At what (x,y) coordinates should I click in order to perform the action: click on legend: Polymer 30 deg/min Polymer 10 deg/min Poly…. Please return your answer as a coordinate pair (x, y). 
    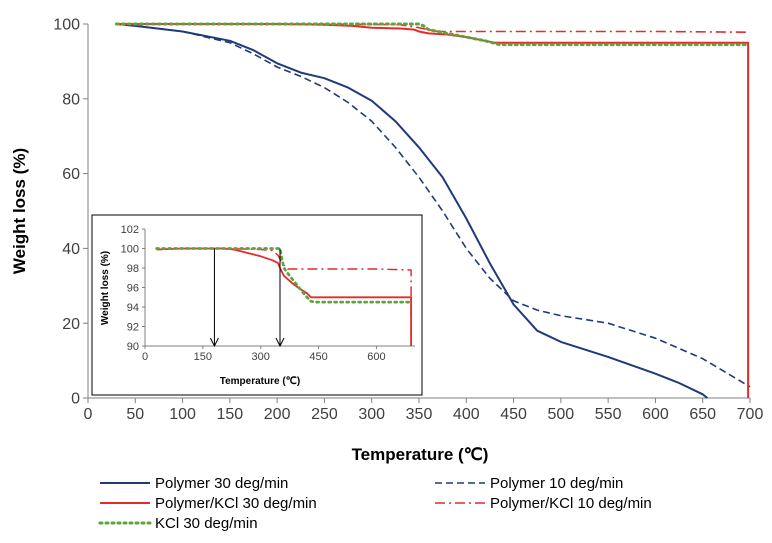
    Looking at the image, I should click on (375, 503).